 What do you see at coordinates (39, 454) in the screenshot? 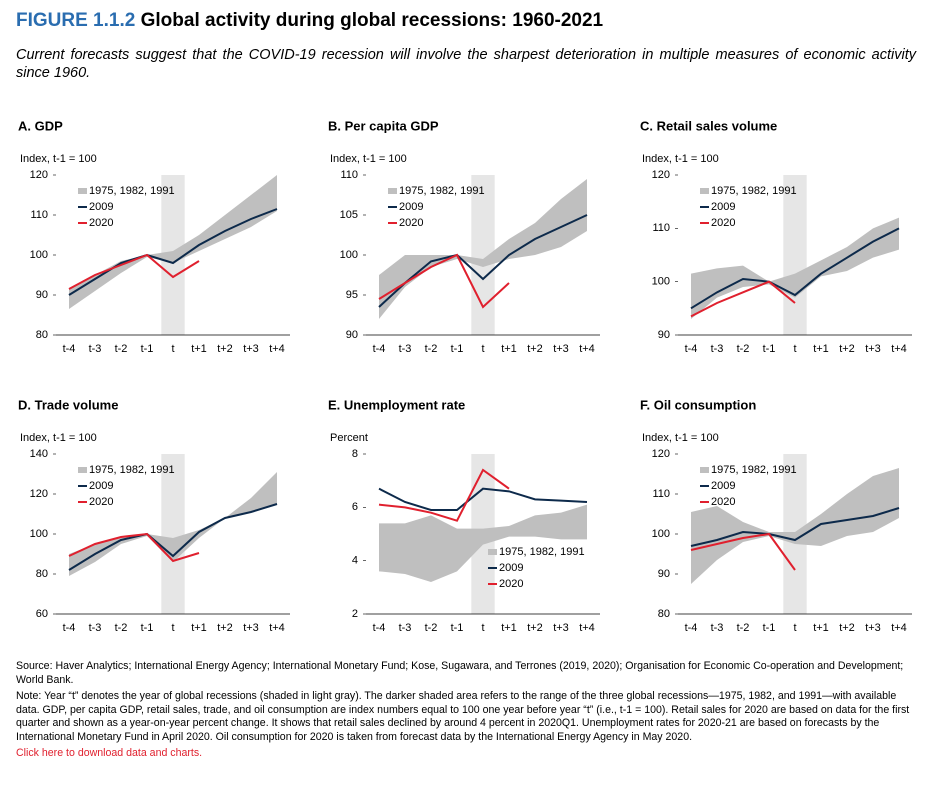
I see `y-tick-label: 140` at bounding box center [39, 454].